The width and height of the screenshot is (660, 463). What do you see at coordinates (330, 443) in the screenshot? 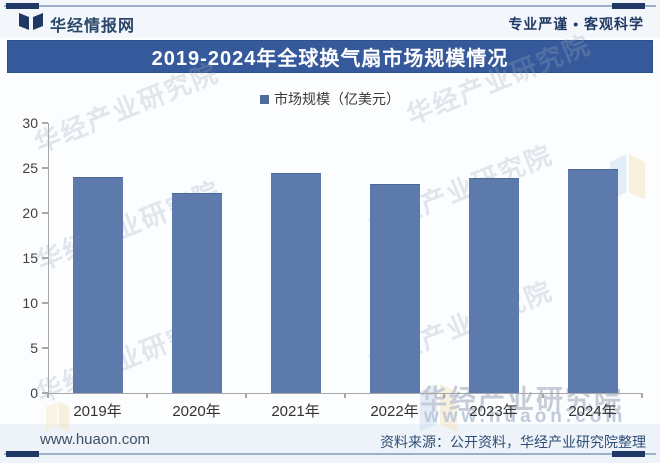
I see `footer-strip` at bounding box center [330, 443].